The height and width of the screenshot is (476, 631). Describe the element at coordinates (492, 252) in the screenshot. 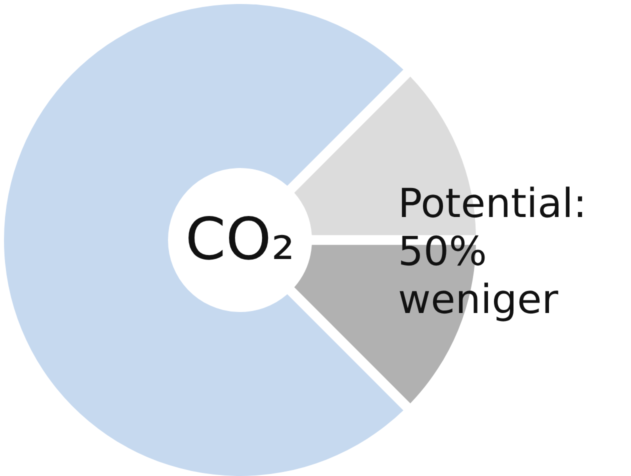

I see `text: Potential: 50% weniger` at that location.